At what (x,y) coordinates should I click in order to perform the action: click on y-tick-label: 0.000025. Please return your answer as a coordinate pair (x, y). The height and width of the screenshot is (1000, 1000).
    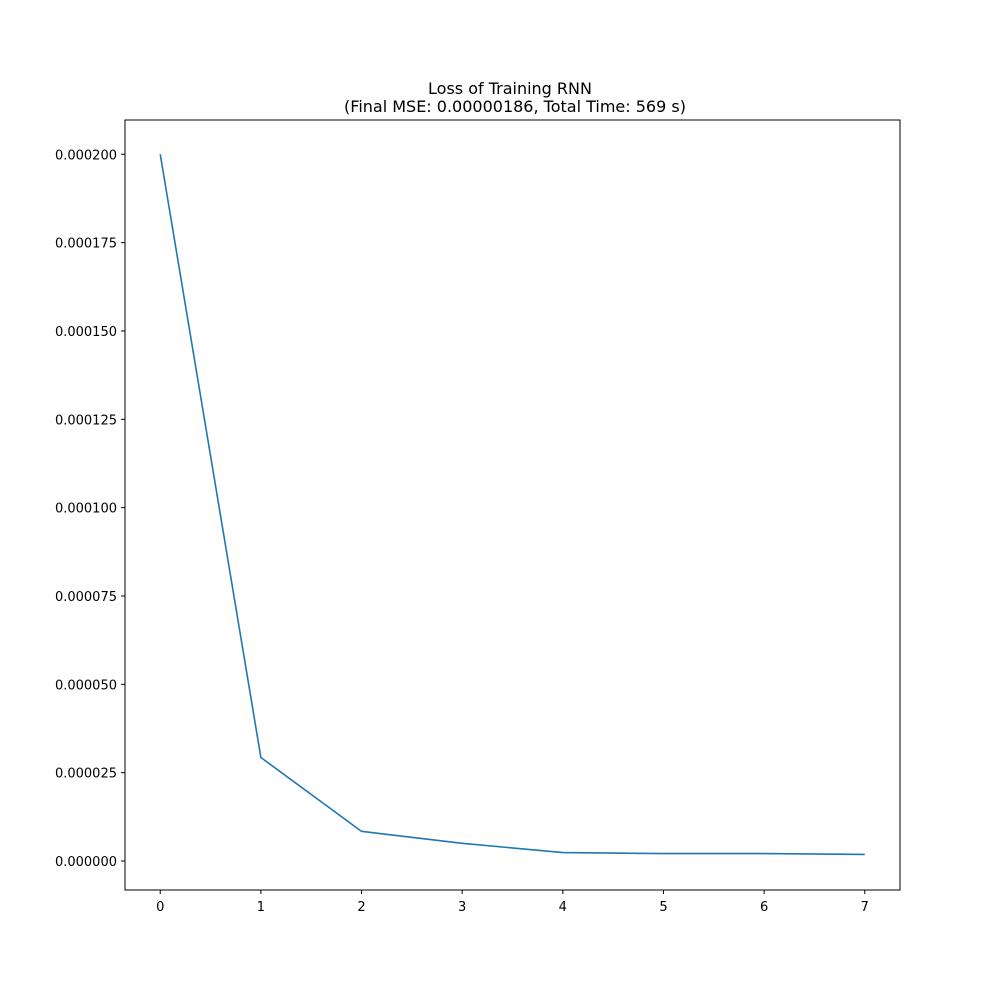
    Looking at the image, I should click on (86, 774).